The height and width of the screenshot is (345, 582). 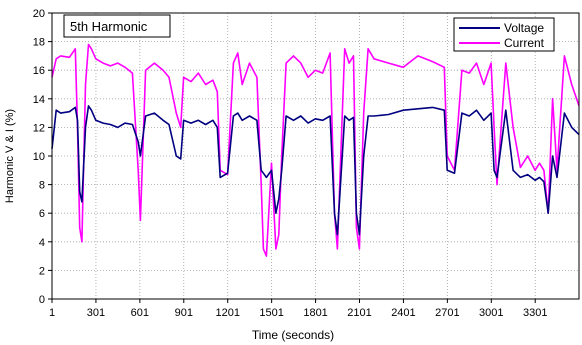 What do you see at coordinates (39, 100) in the screenshot?
I see `y-tick-label: 14` at bounding box center [39, 100].